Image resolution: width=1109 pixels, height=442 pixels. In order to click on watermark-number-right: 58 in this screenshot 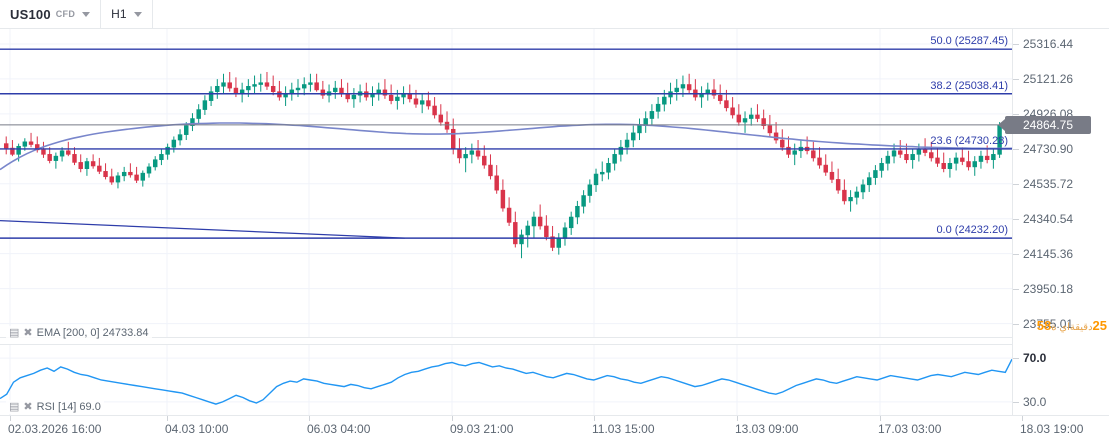, I will do `click(1044, 325)`.